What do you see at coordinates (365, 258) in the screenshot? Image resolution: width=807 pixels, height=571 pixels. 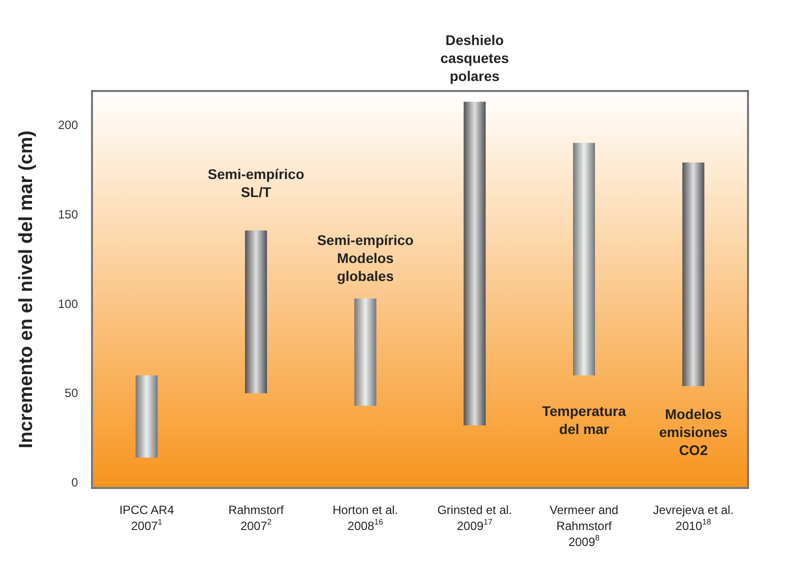 I see `annotation: Semi-empírico Modelos globales` at bounding box center [365, 258].